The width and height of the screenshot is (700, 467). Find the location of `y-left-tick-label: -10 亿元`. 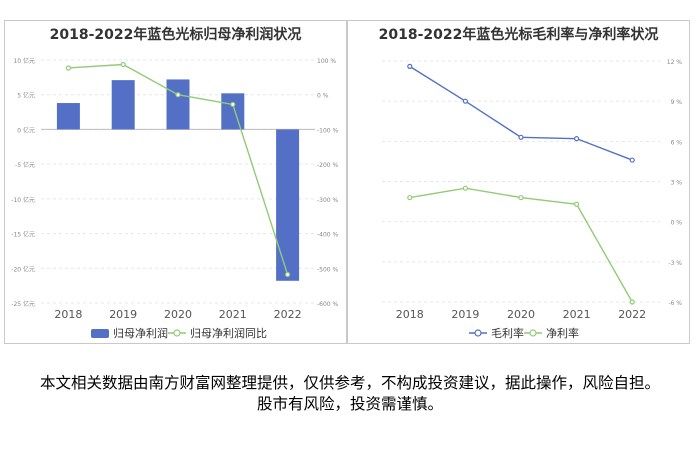

y-left-tick-label: -10 亿元 is located at coordinates (23, 200).